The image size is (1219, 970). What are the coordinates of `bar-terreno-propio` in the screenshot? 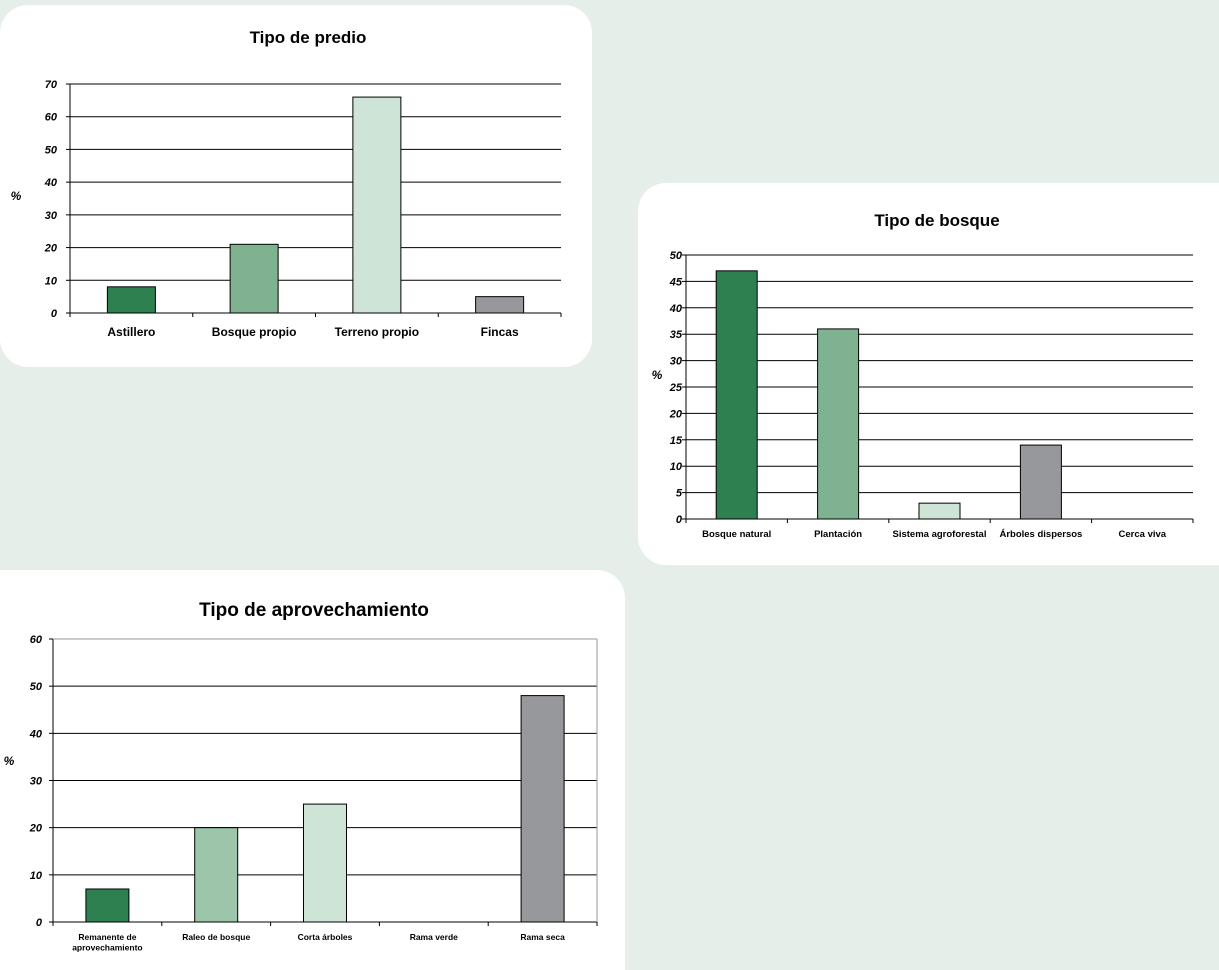 It's located at (377, 205).